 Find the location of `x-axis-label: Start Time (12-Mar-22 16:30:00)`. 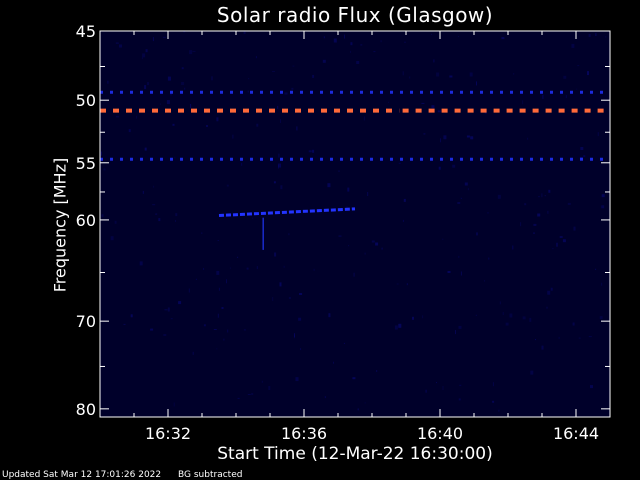

x-axis-label: Start Time (12-Mar-22 16:30:00) is located at coordinates (355, 454).